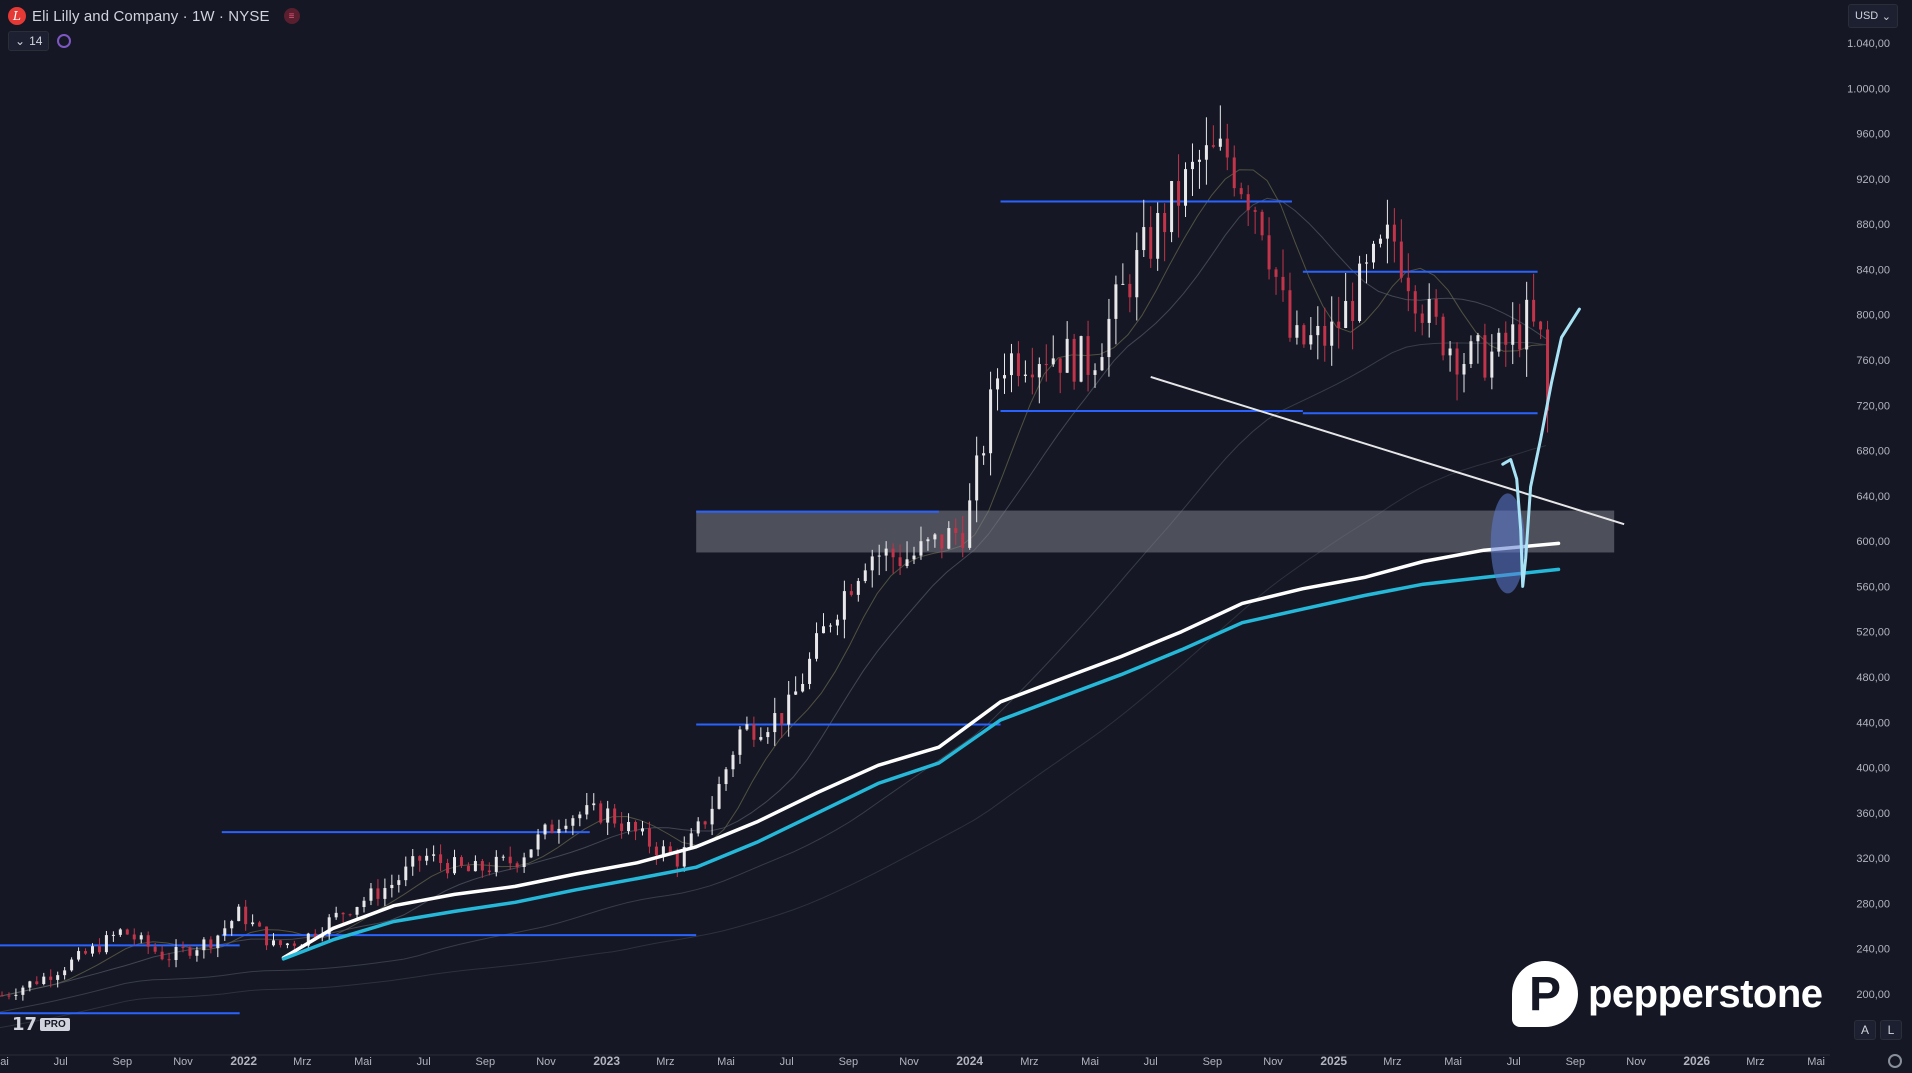 The width and height of the screenshot is (1912, 1073). I want to click on price-axis-panel, so click(1871, 536).